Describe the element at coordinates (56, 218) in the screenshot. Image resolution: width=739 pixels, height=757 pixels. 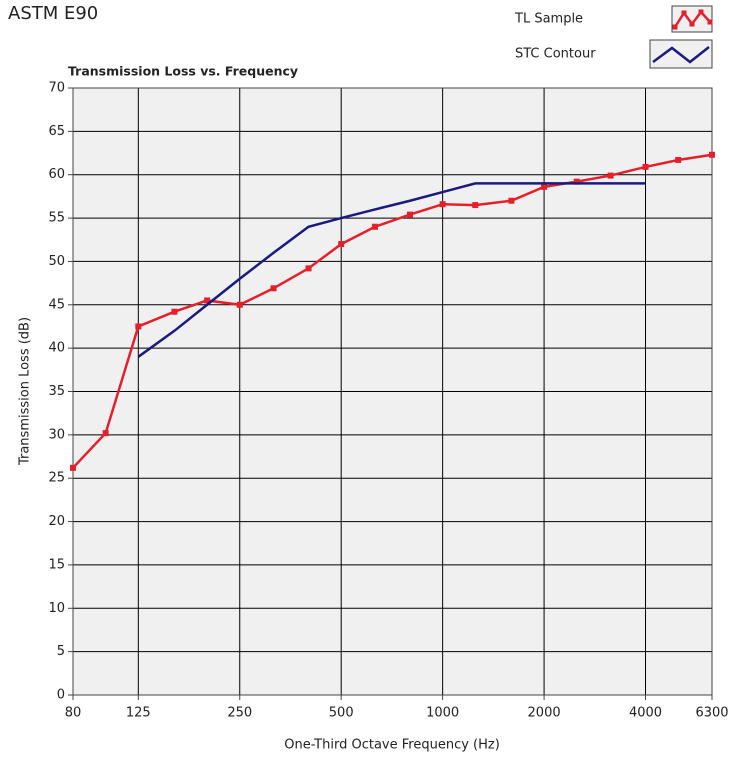
I see `y-tick-label: 55` at that location.